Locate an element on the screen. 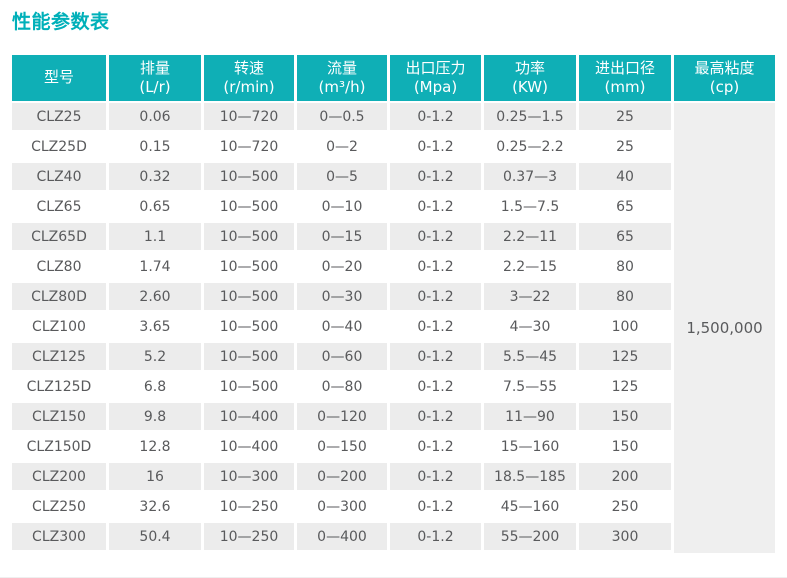  value-cell: 0—20 is located at coordinates (343, 268).